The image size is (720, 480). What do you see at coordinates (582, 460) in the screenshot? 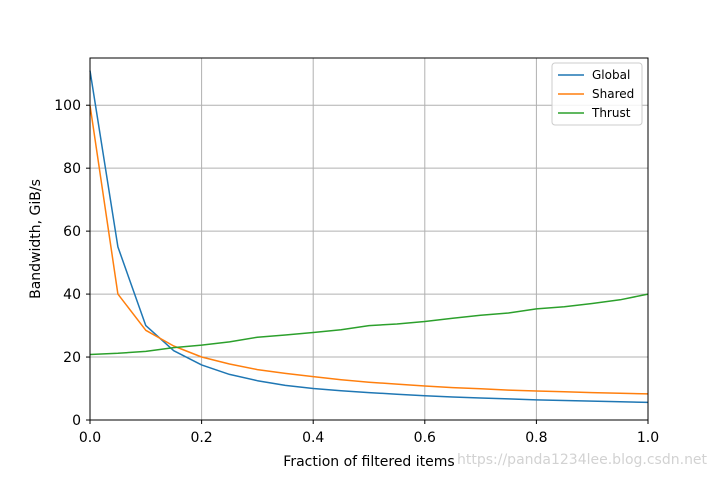
I see `watermark: https://panda1234lee.blog.csdn.net` at bounding box center [582, 460].